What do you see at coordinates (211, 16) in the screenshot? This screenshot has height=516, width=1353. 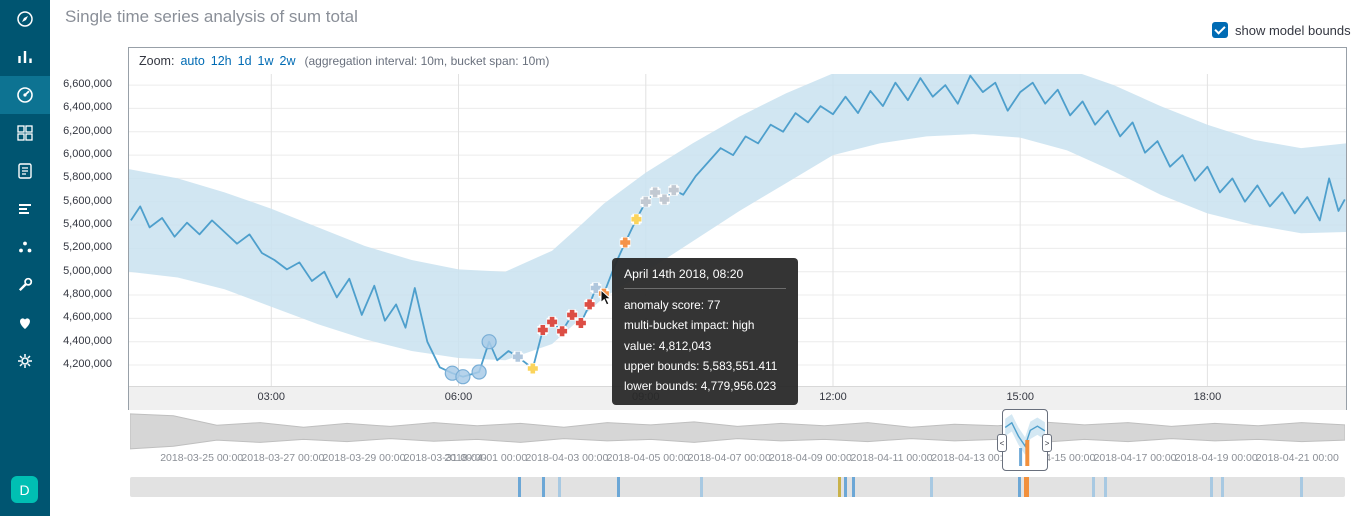 I see `page-title: Single time series analysis of sum total` at bounding box center [211, 16].